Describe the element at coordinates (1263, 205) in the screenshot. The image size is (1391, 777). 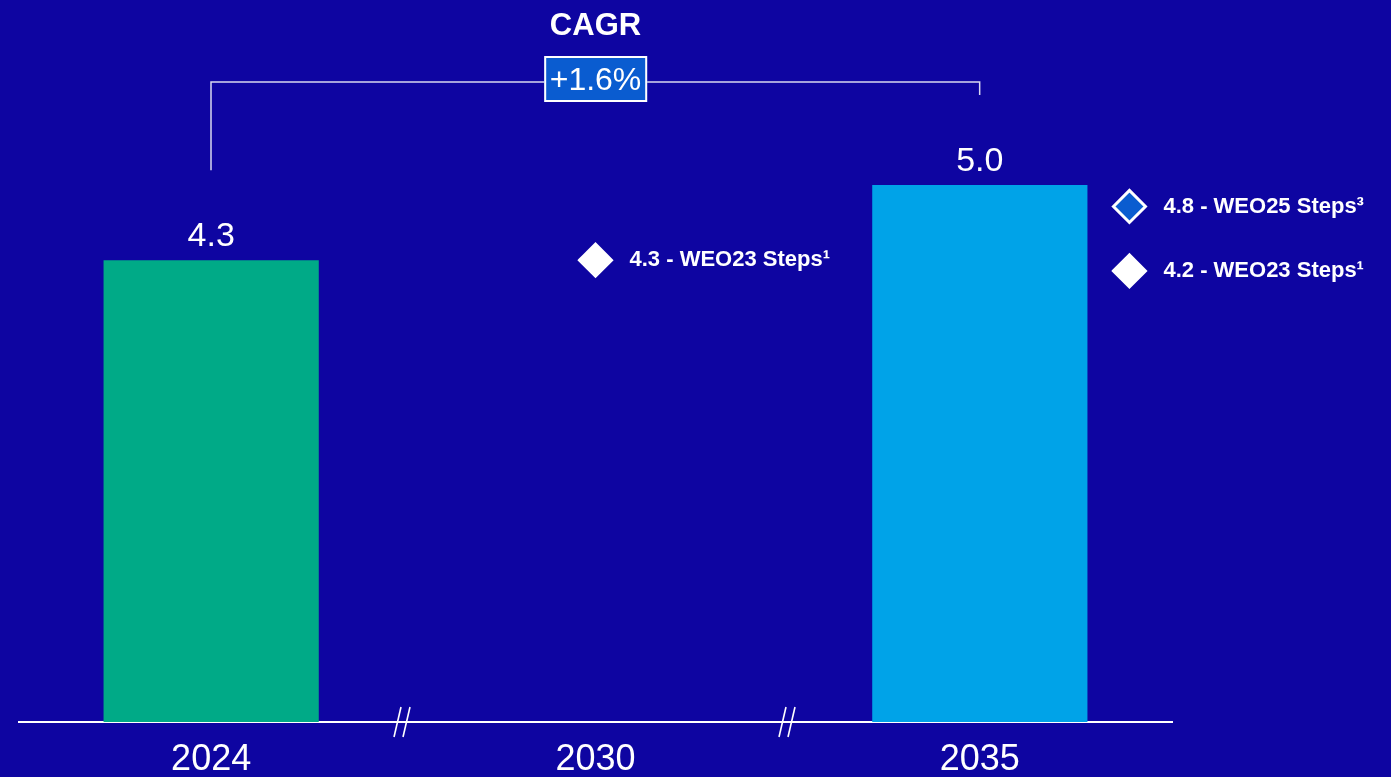
I see `data-label: 4.8 - WEO25 Steps³` at that location.